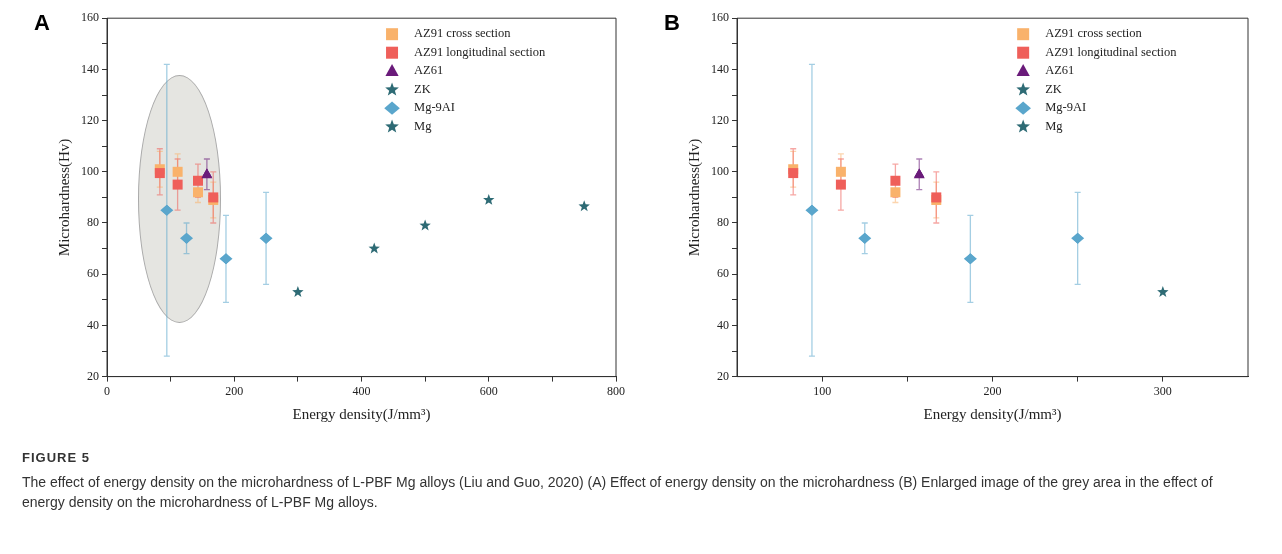  Describe the element at coordinates (56, 458) in the screenshot. I see `caption: FIGURE 5` at that location.